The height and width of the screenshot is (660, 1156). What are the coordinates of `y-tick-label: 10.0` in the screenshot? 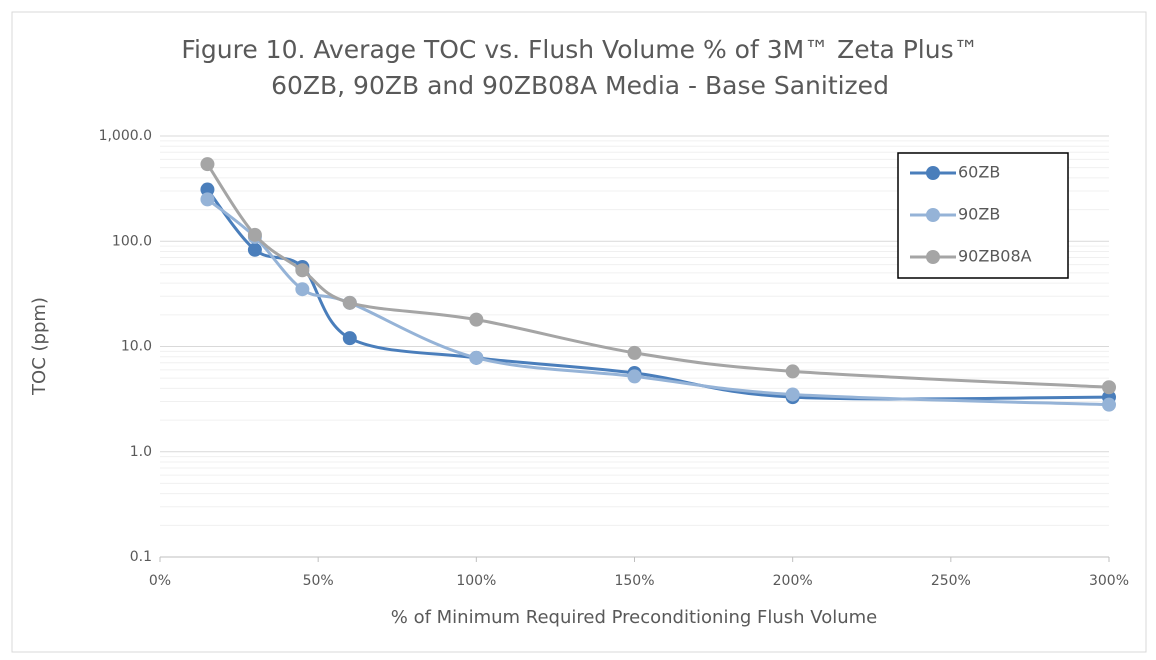 It's located at (136, 347).